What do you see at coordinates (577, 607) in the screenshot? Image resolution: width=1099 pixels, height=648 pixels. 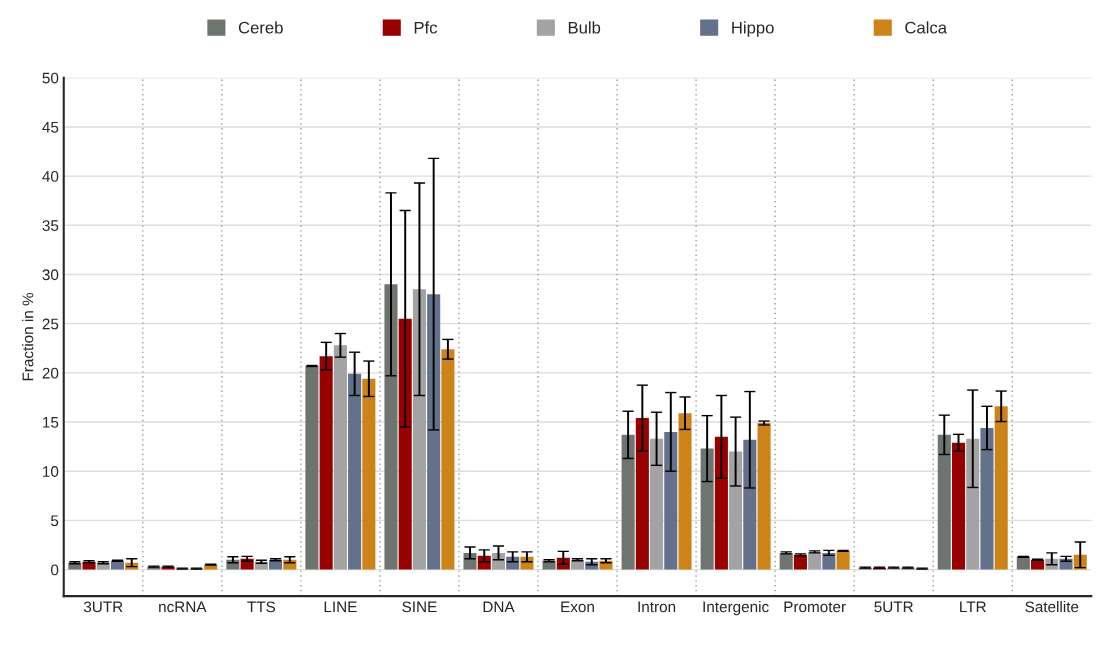 I see `x-tick-label: Exon` at bounding box center [577, 607].